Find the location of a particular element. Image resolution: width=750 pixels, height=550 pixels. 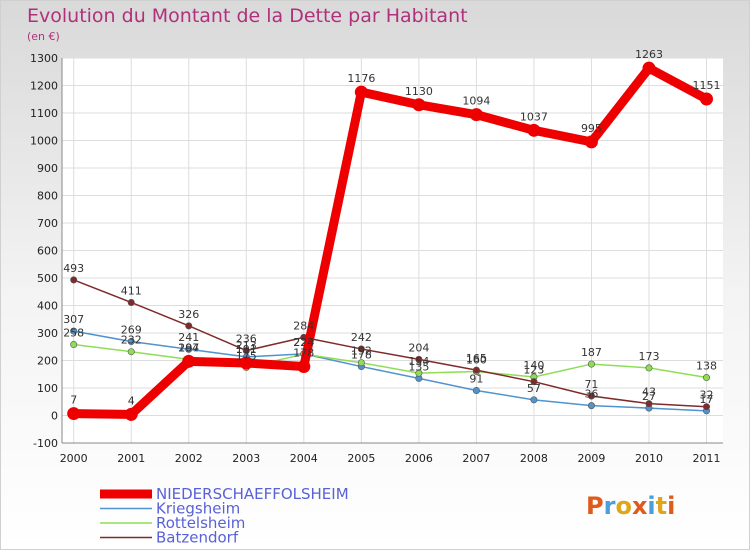

data-label: 17 is located at coordinates (707, 399).